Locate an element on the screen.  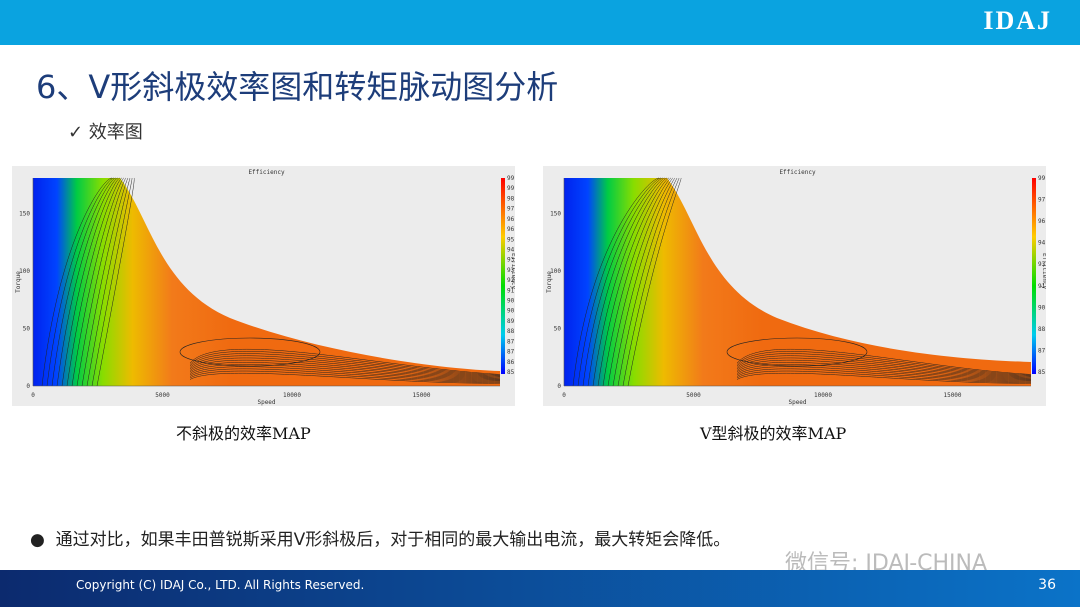
colorbar-tick-label: 96.75 is located at coordinates (511, 219).